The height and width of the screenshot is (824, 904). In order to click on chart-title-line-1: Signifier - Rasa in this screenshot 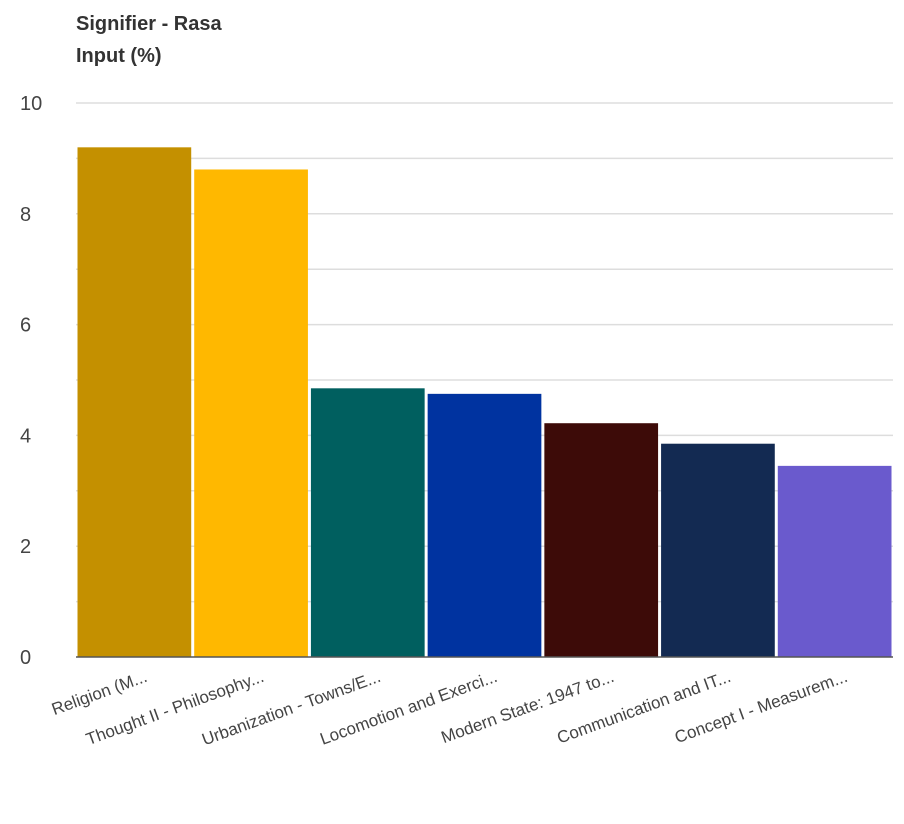, I will do `click(149, 24)`.